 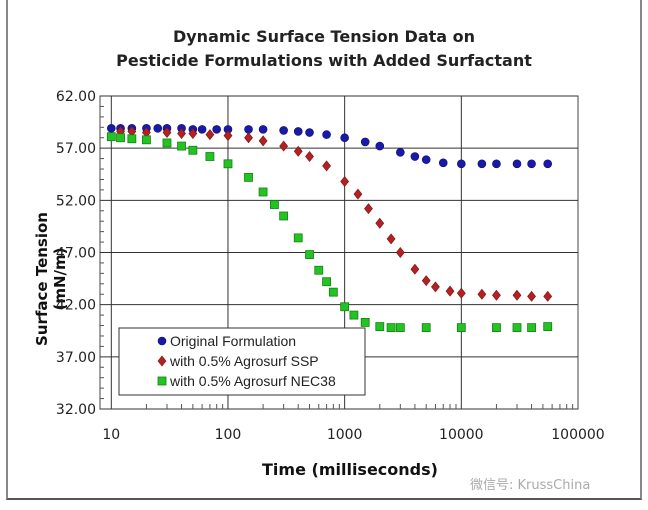 What do you see at coordinates (461, 435) in the screenshot?
I see `x-tick-label: 10000` at bounding box center [461, 435].